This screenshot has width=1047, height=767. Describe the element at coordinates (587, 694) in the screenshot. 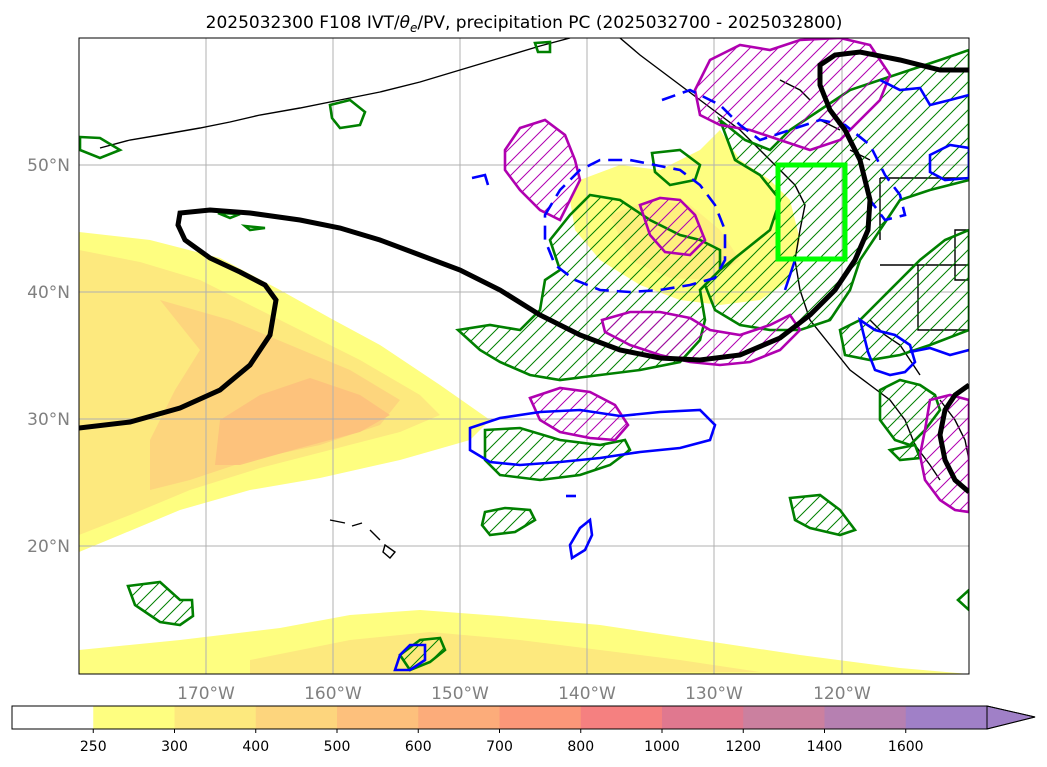

I see `lon-label-140w: 140°W` at that location.